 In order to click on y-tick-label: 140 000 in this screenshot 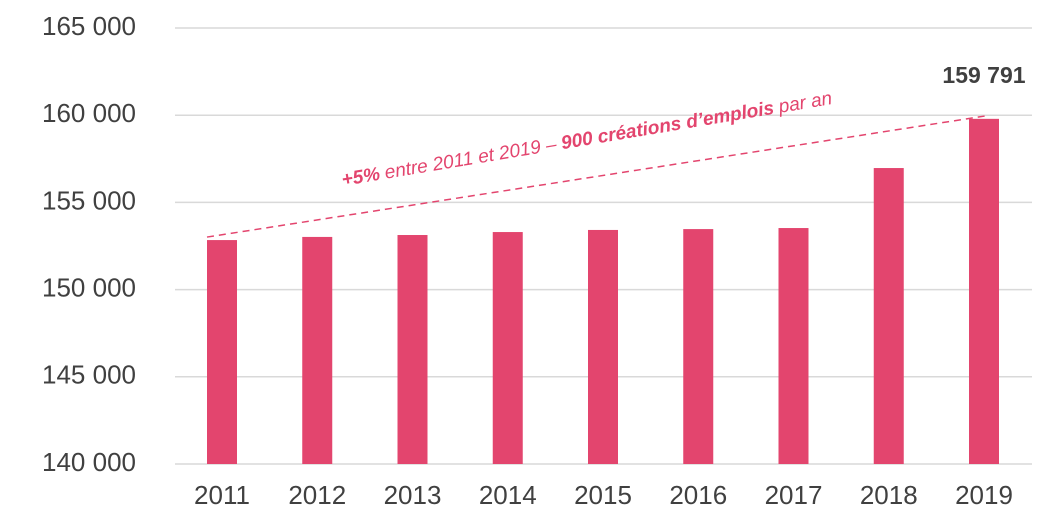, I will do `click(89, 462)`.